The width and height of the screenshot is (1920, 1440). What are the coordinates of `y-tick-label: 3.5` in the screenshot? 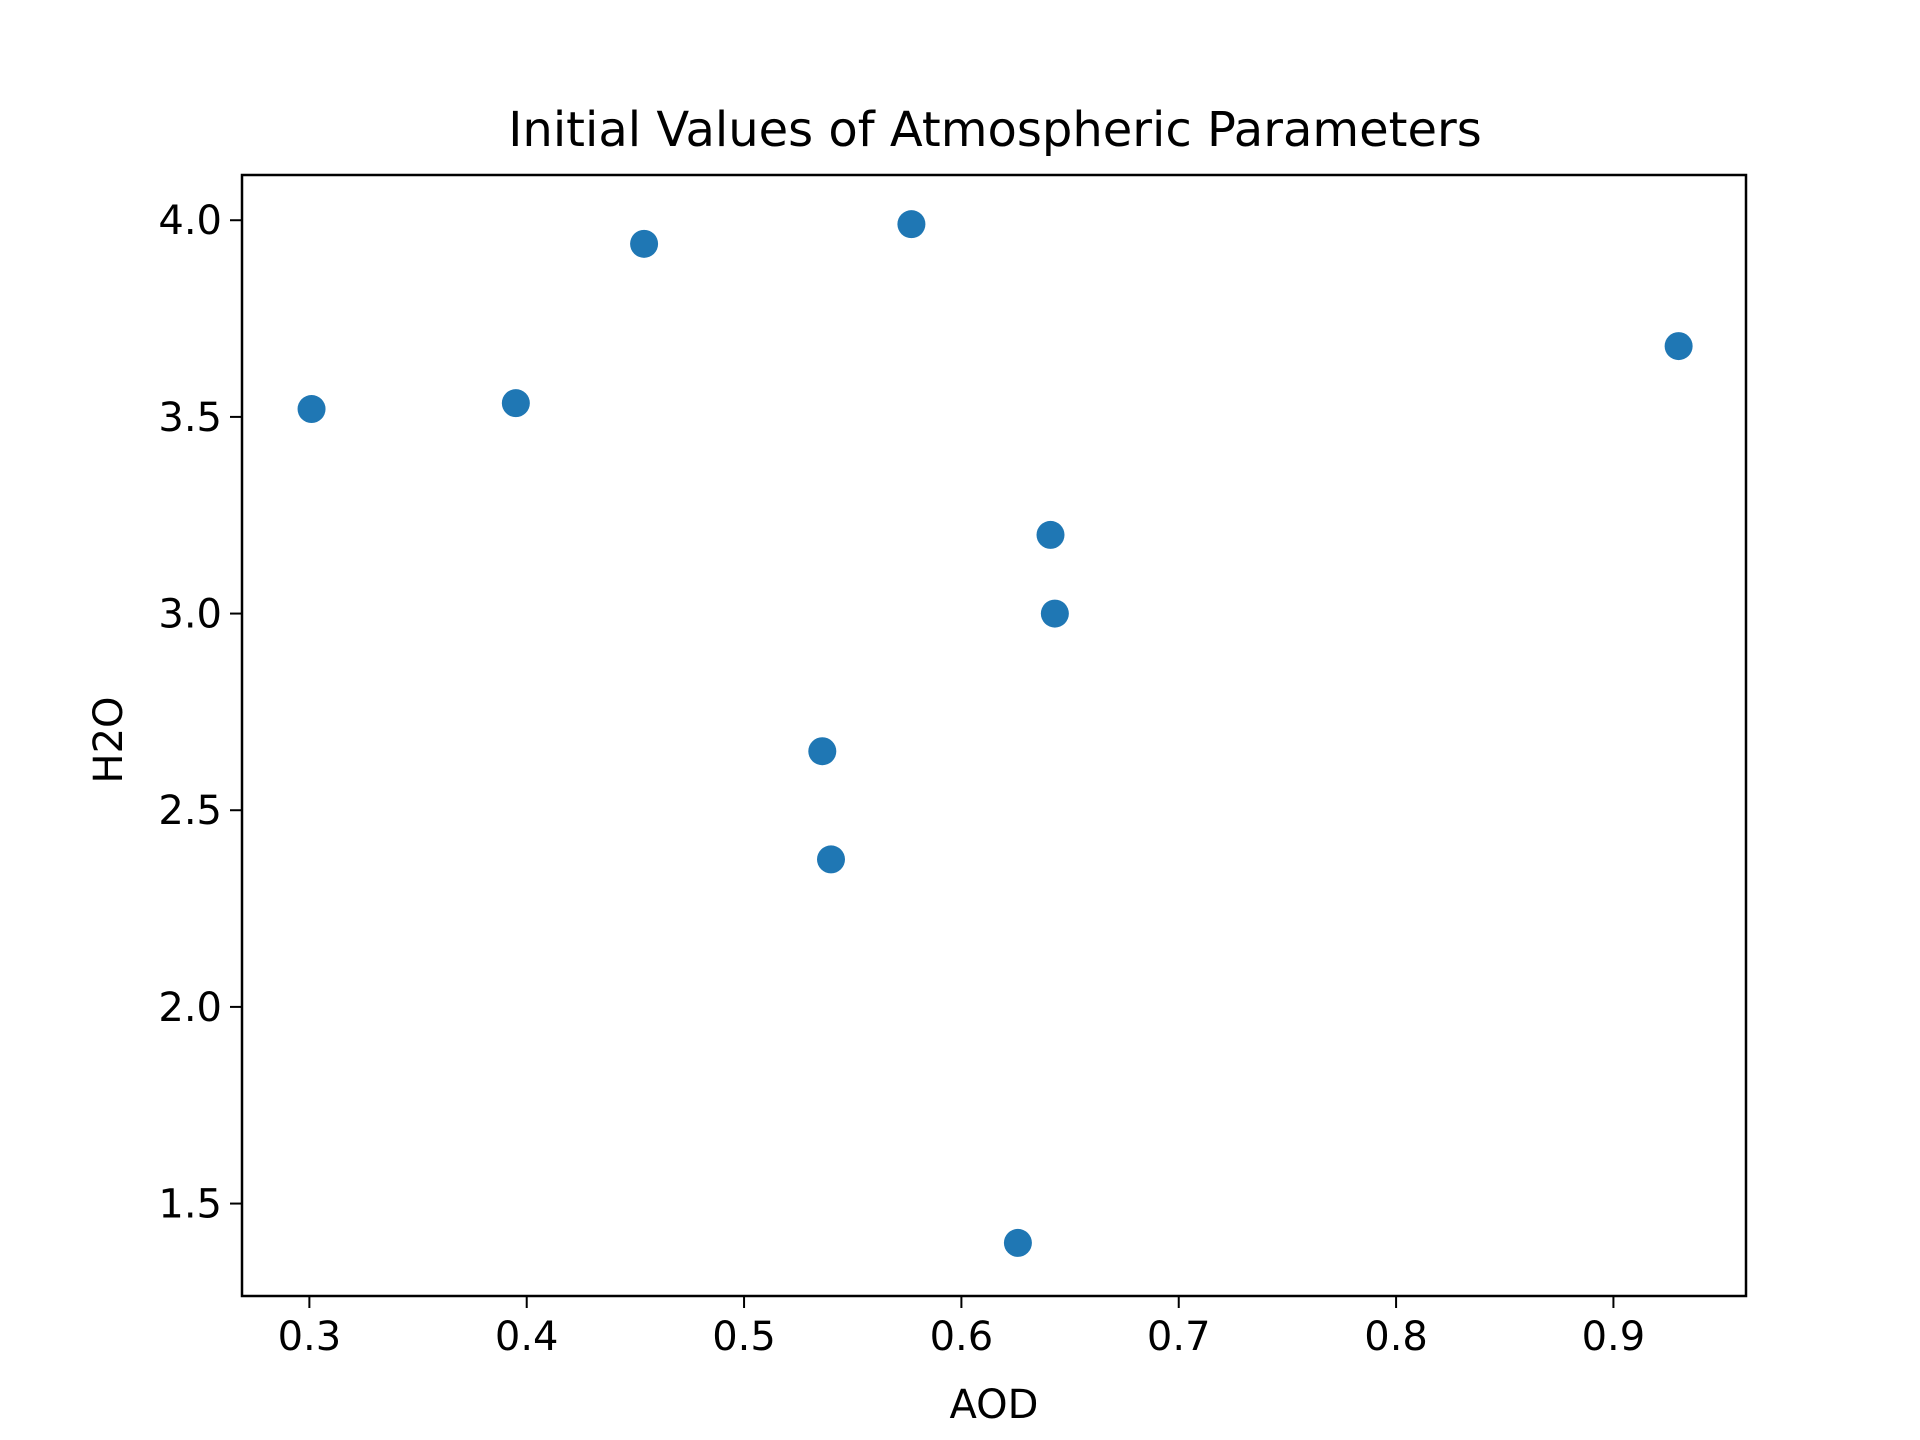 It's located at (190, 418).